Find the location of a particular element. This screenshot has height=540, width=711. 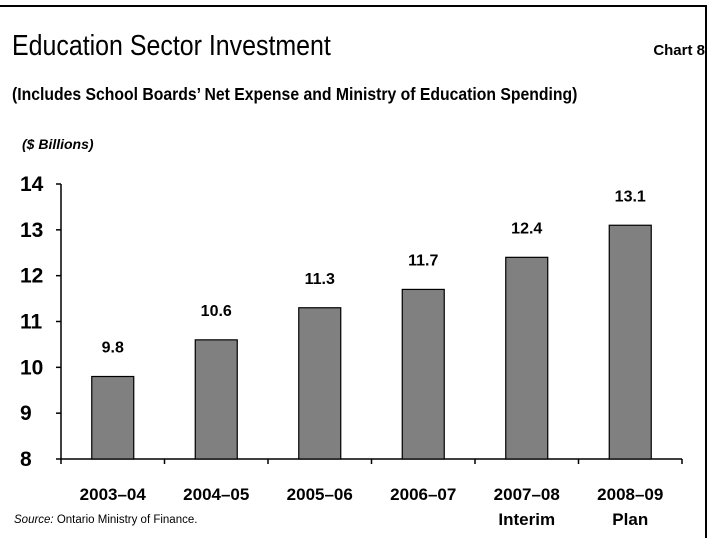

x-category-label: 2008–09 is located at coordinates (630, 494).